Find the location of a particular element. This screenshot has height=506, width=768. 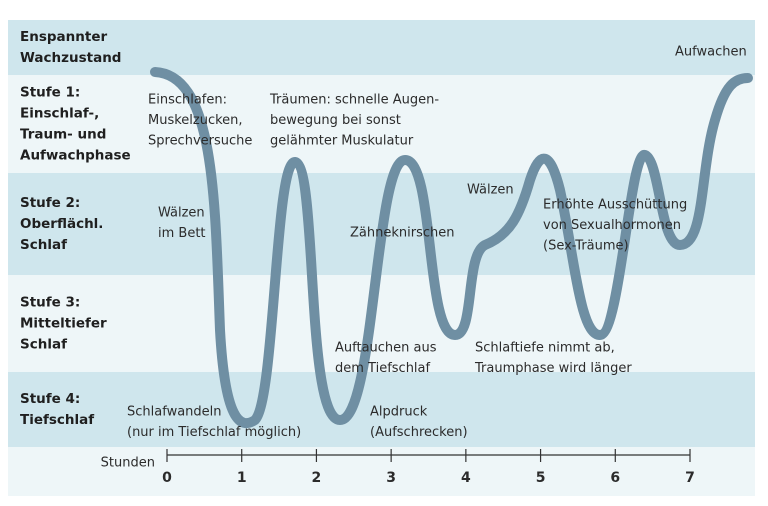

tick-label: 2 is located at coordinates (317, 478).